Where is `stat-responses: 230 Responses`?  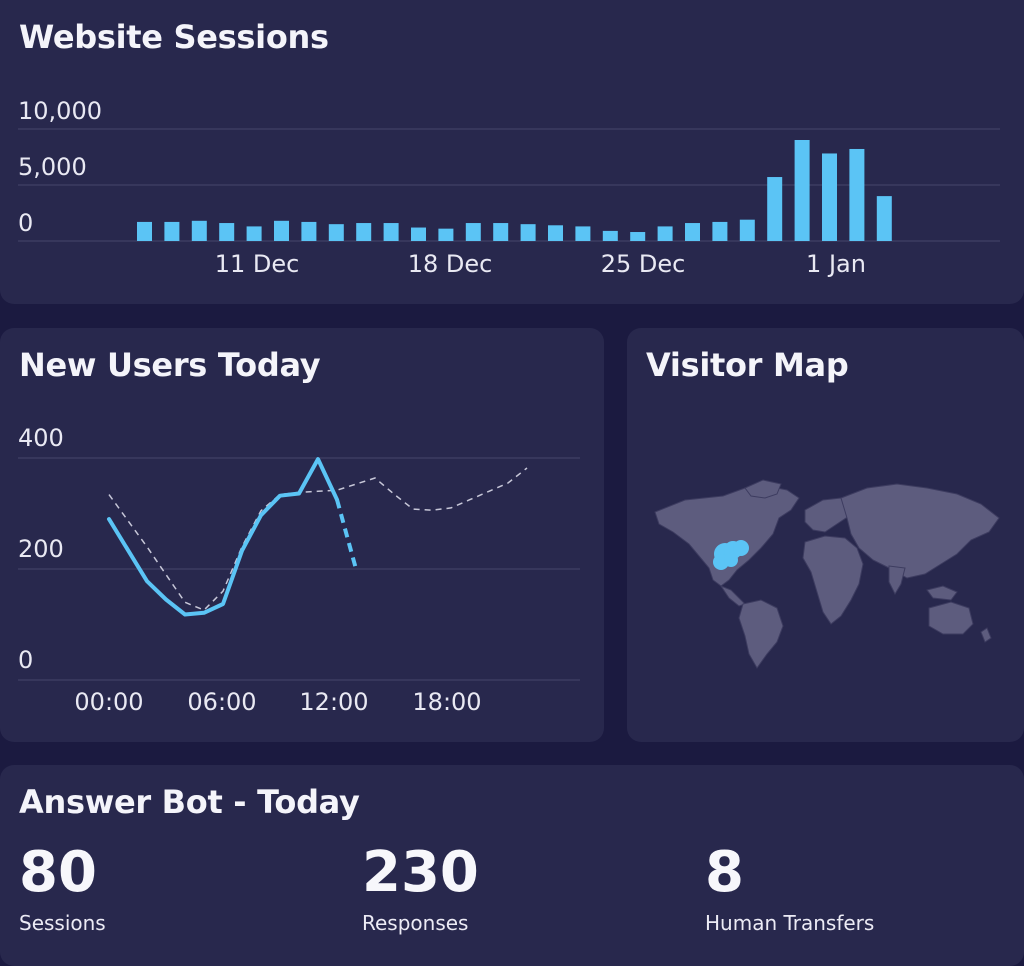 stat-responses: 230 Responses is located at coordinates (420, 888).